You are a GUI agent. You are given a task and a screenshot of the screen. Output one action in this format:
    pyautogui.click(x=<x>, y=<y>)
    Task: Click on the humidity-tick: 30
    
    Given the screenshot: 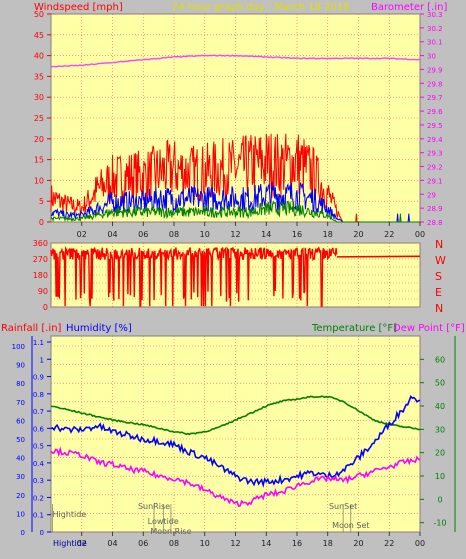 What is the action you would take?
    pyautogui.click(x=20, y=477)
    